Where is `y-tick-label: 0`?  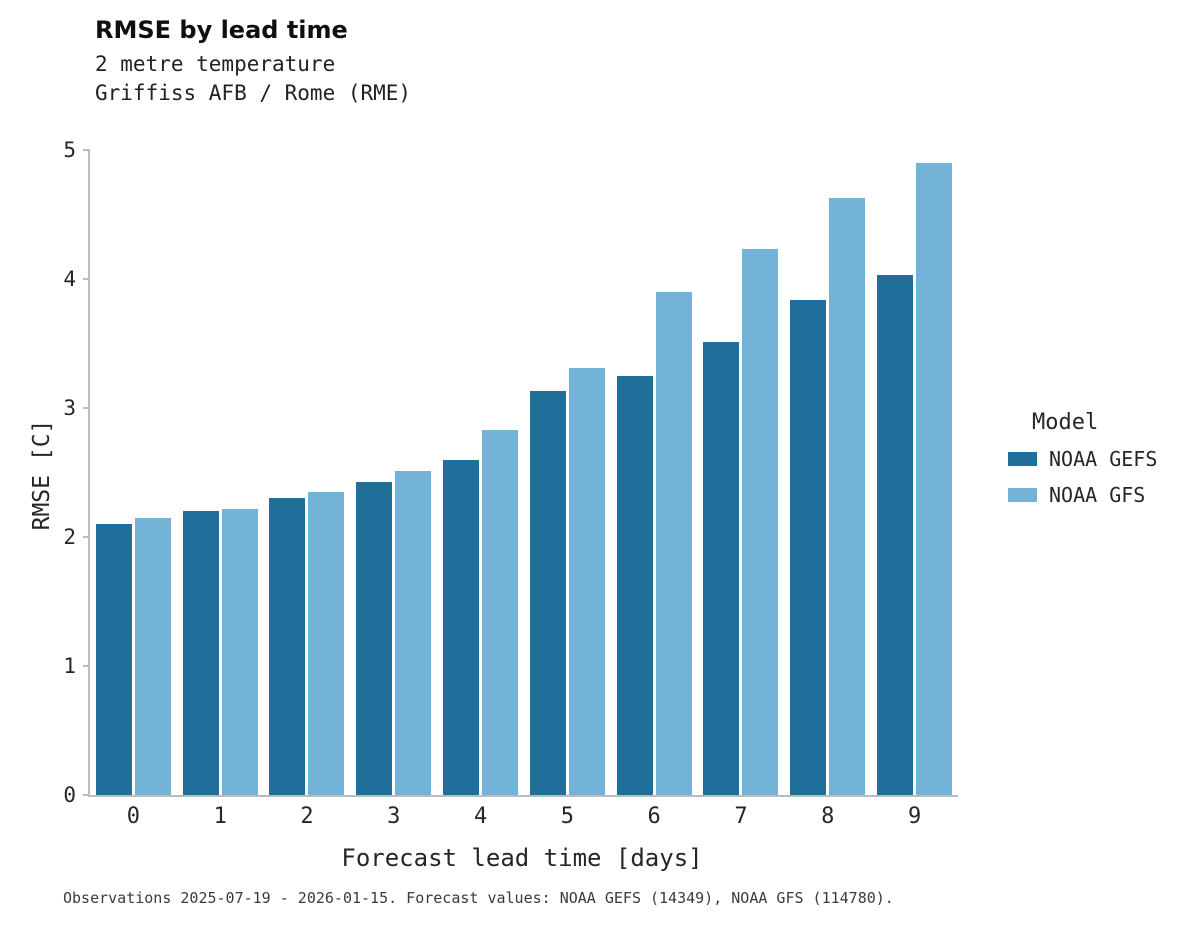
y-tick-label: 0 is located at coordinates (69, 795).